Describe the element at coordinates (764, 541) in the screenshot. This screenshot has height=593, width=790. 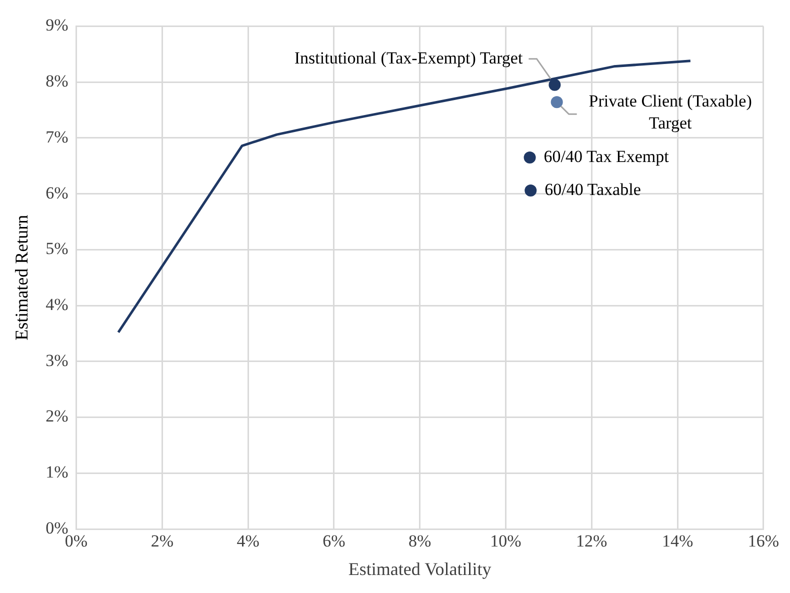
I see `x-tick-label: 16%` at that location.